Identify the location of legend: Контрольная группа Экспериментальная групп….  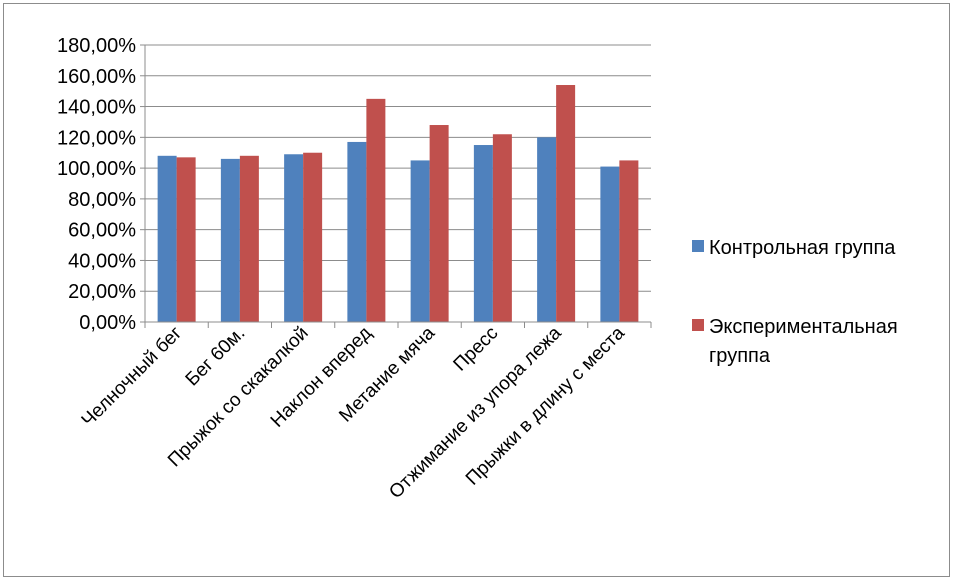
(795, 302).